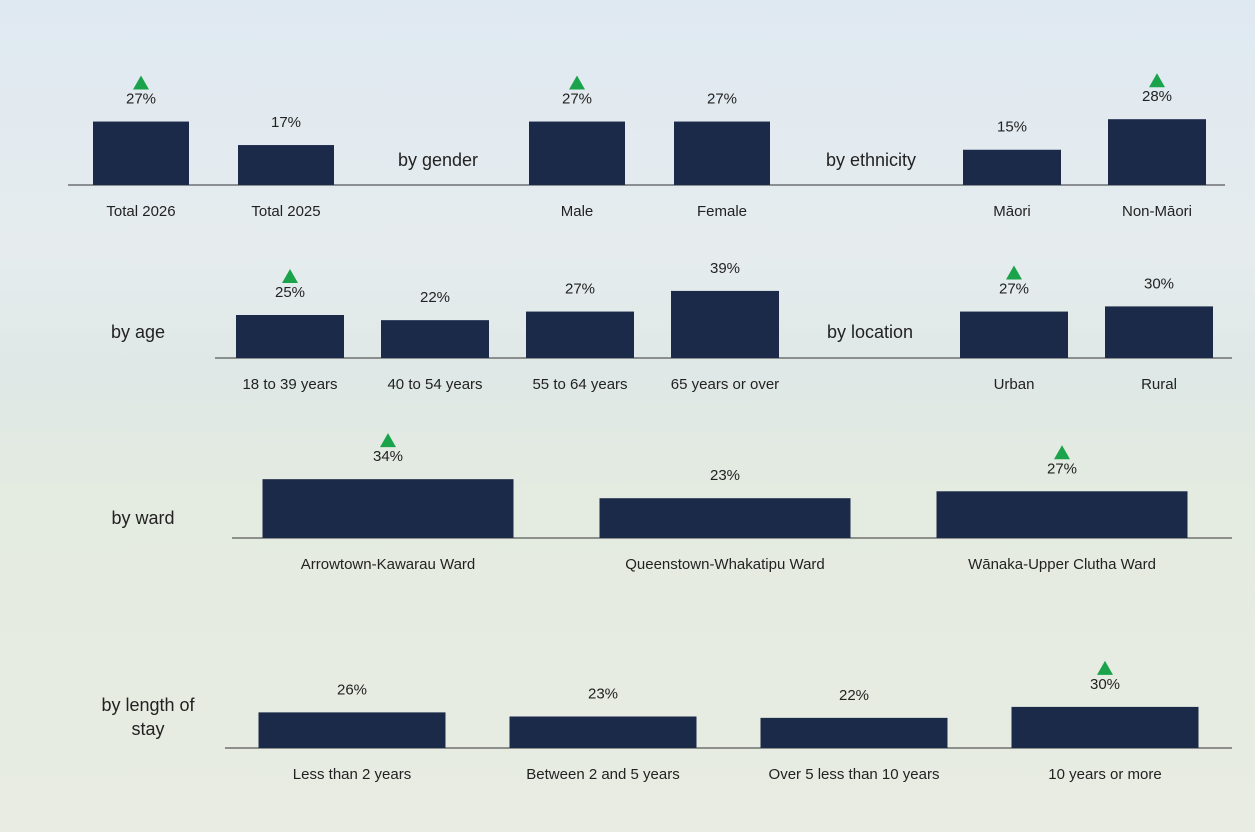 The image size is (1255, 832). What do you see at coordinates (579, 384) in the screenshot?
I see `category-label: 55 to 64 years` at bounding box center [579, 384].